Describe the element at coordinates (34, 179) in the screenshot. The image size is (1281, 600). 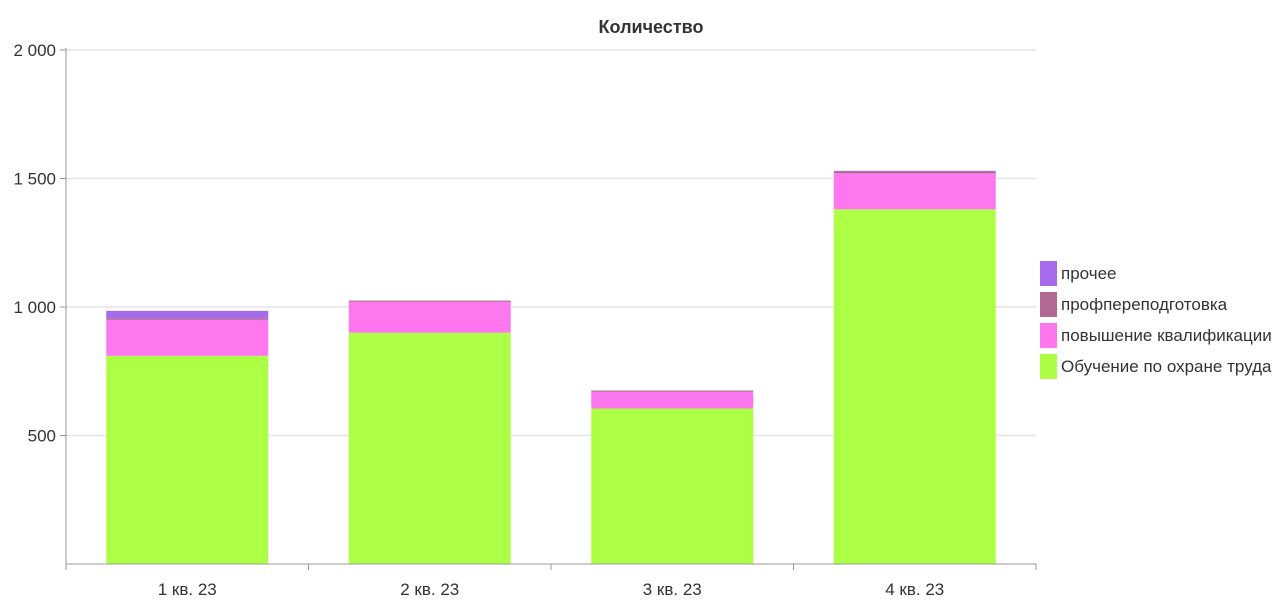
I see `y-tick-label: 1 500` at that location.